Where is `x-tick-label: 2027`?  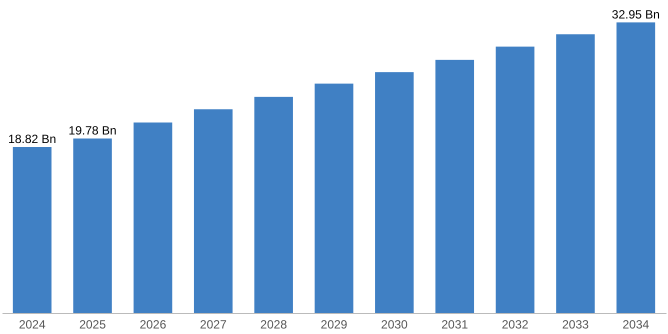 x-tick-label: 2027 is located at coordinates (213, 325).